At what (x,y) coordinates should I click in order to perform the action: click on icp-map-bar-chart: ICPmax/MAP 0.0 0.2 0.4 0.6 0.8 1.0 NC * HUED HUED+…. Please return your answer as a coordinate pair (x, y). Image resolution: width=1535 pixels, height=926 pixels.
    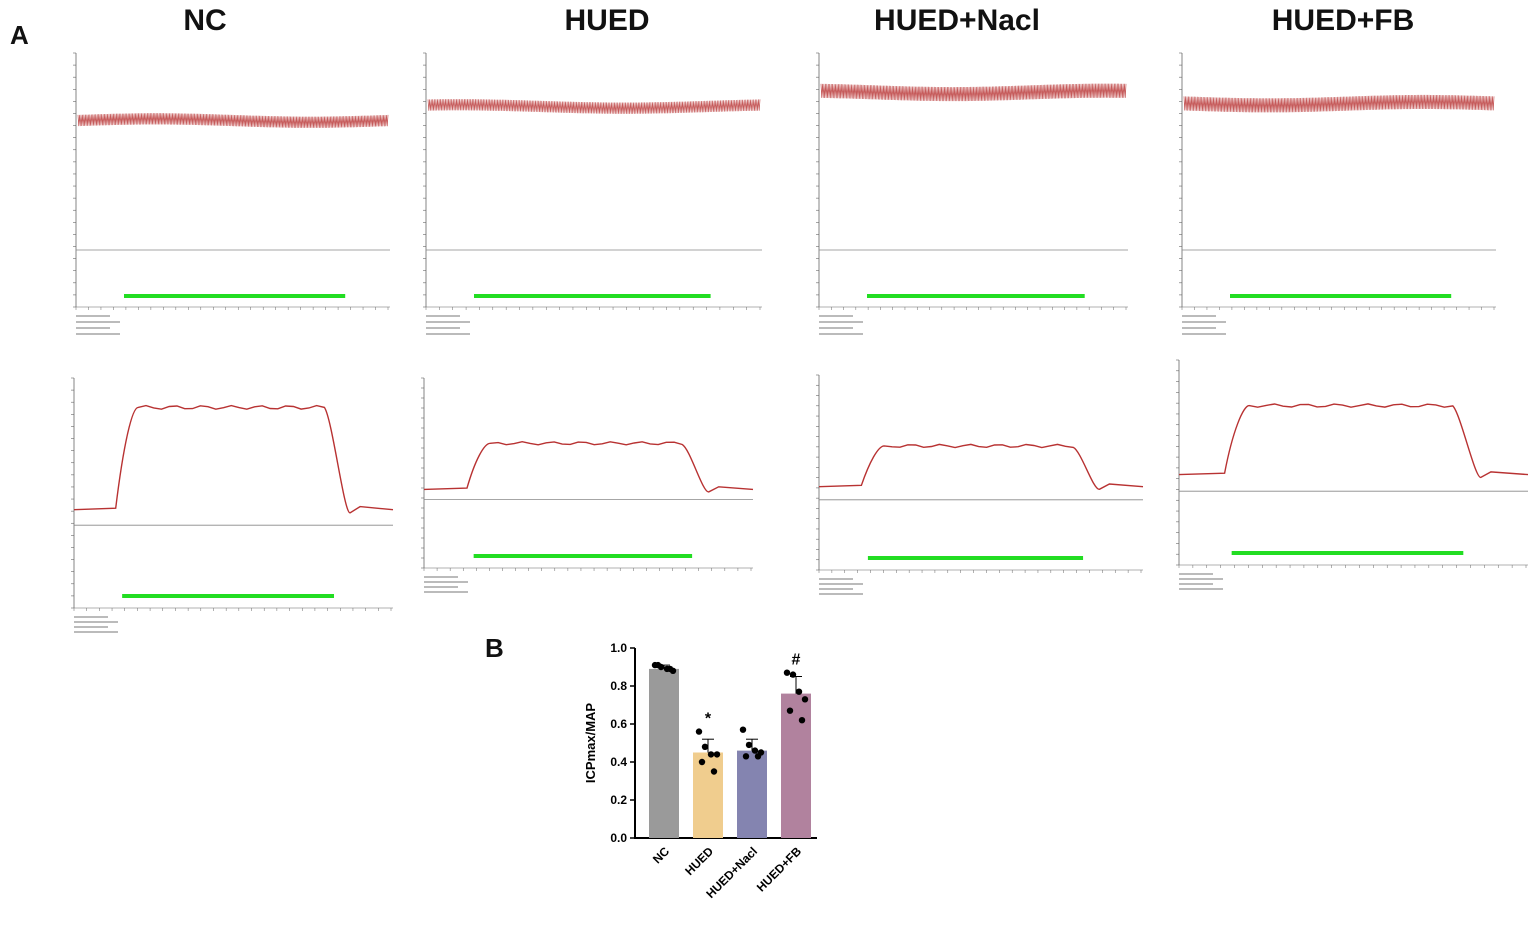
    Looking at the image, I should click on (700, 771).